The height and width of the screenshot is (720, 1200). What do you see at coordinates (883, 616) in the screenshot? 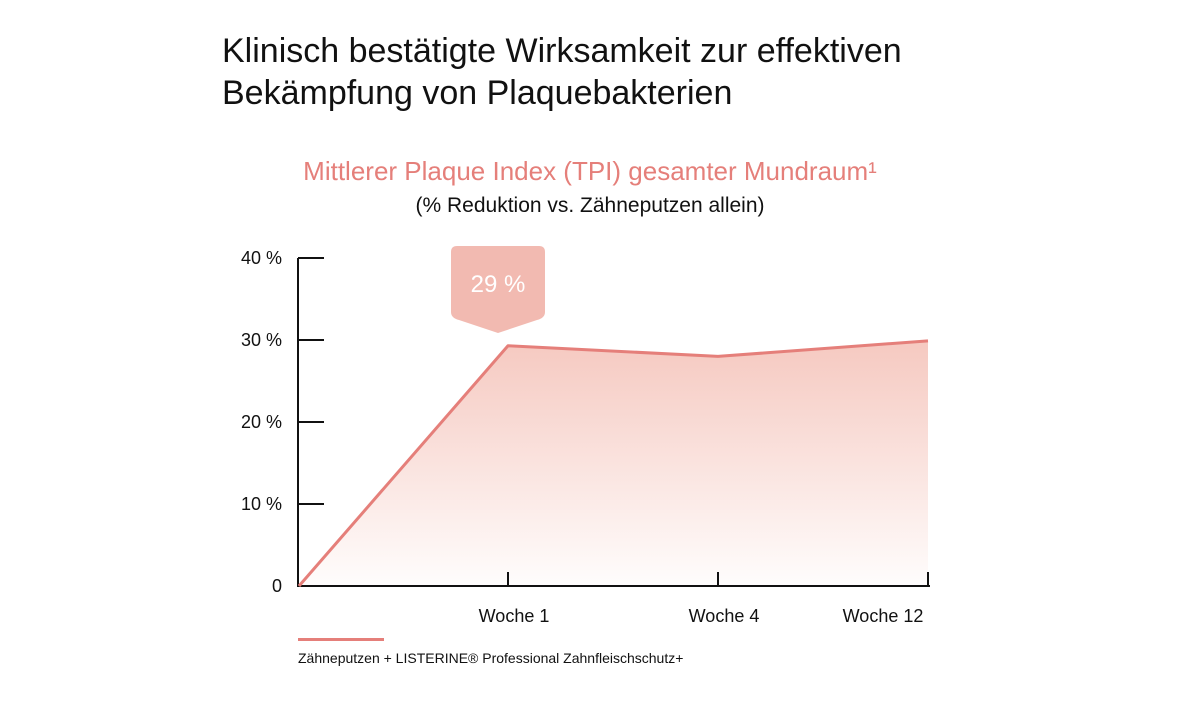
I see `x-tick-label: Woche 12` at bounding box center [883, 616].